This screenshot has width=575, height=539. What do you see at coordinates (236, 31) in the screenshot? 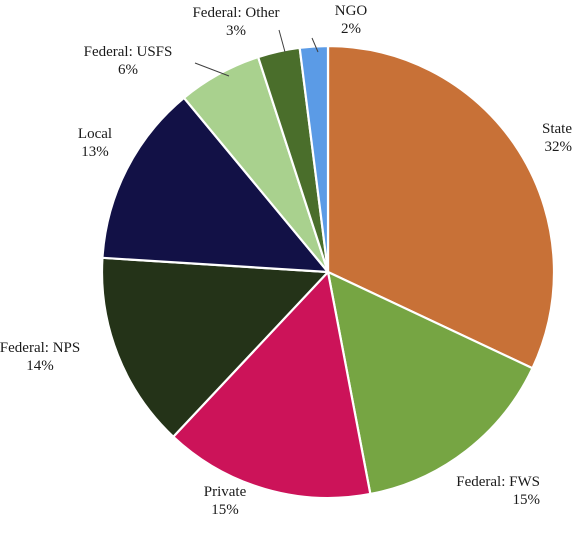
I see `slice-label-percent: 3%` at bounding box center [236, 31].